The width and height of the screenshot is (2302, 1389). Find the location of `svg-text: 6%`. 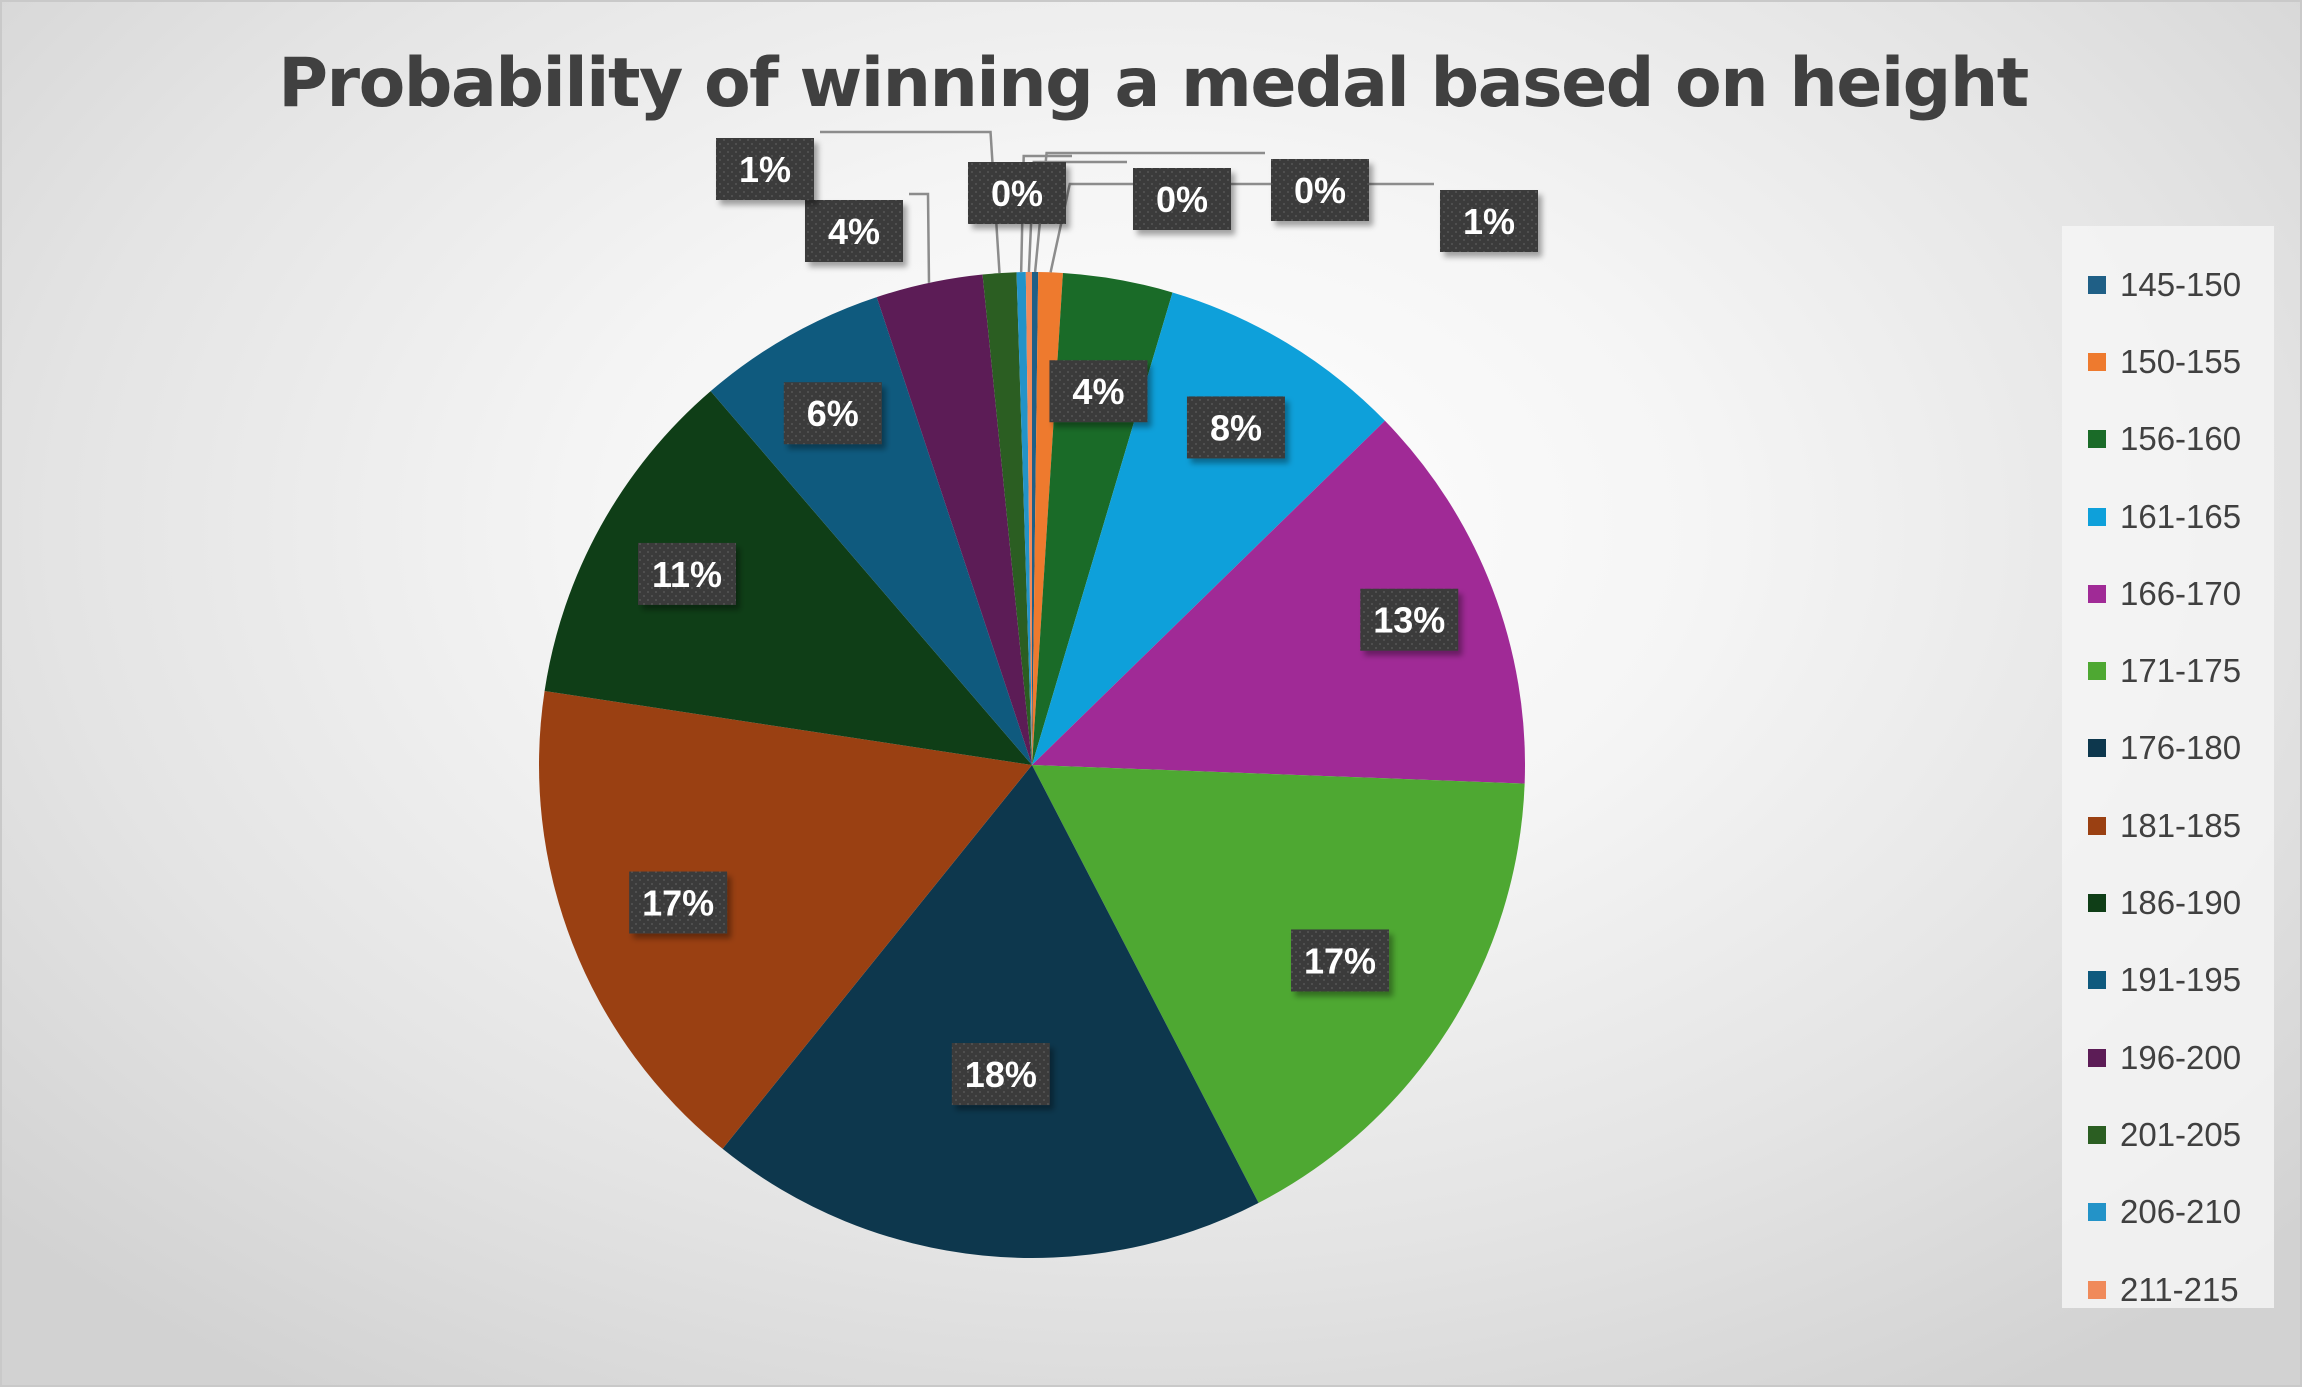

svg-text: 6% is located at coordinates (833, 413).